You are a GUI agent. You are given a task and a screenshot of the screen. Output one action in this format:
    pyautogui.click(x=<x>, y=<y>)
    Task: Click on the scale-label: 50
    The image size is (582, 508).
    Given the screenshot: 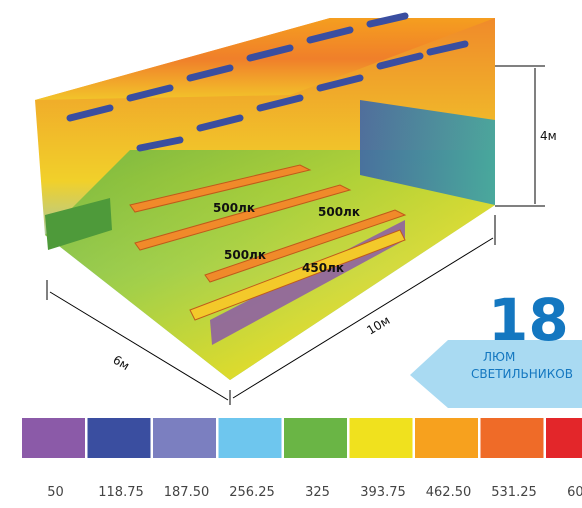 What is the action you would take?
    pyautogui.click(x=55, y=492)
    